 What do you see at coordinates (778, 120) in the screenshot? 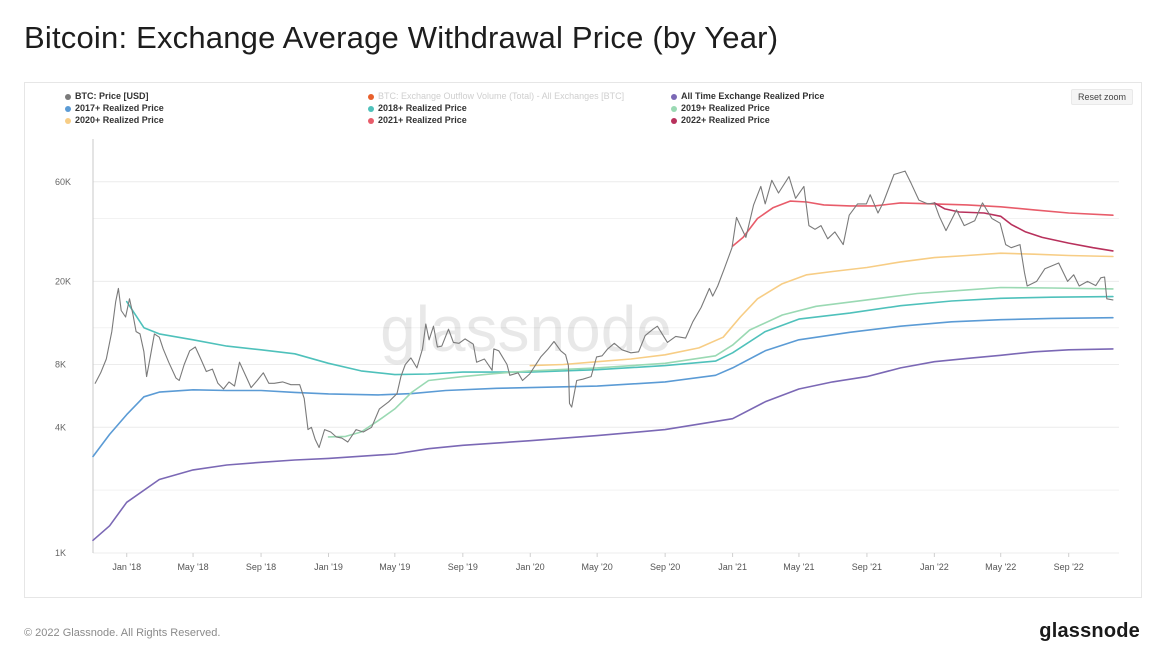
I see `legend-item-2022-realized-price: 2022+ Realized Price` at bounding box center [778, 120].